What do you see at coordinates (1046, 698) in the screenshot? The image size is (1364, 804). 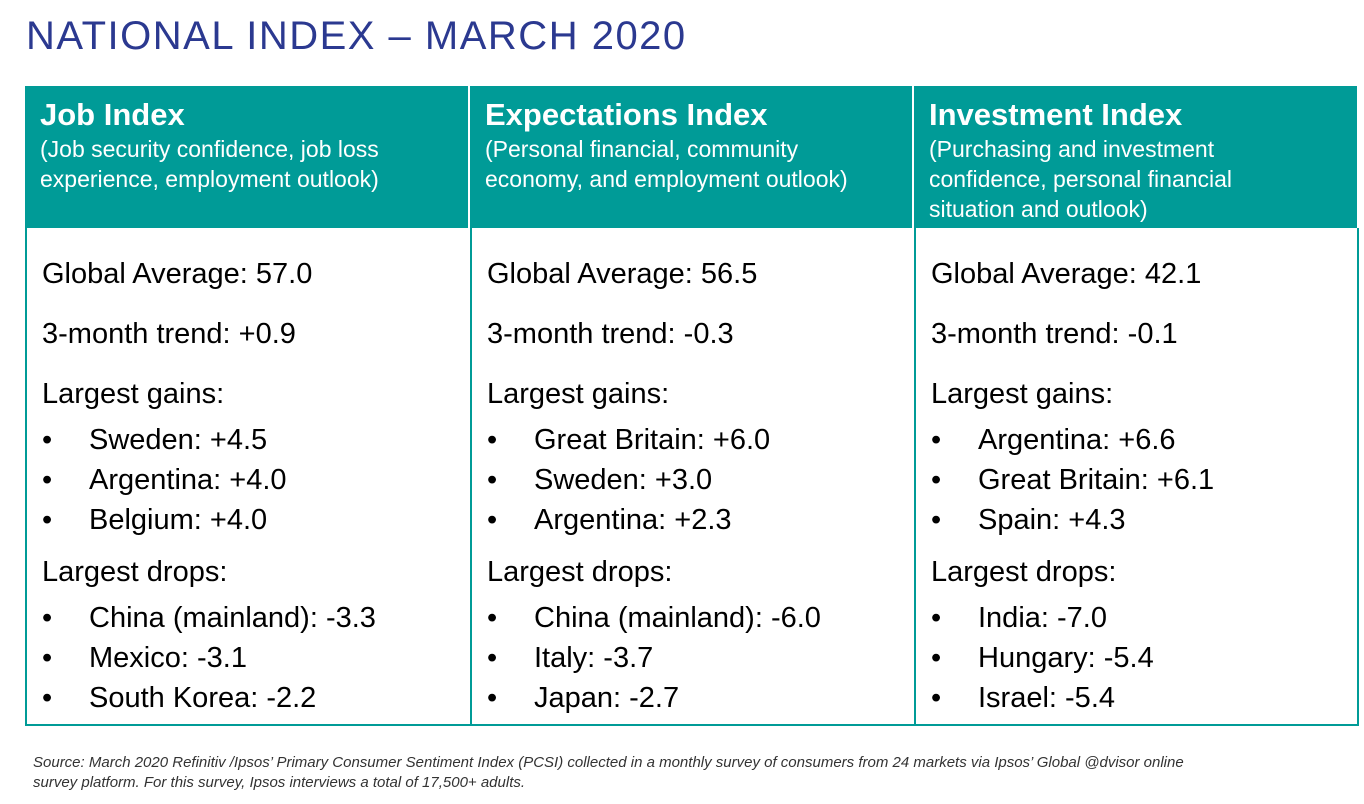 I see `list-item-text: Israel: -5.4` at bounding box center [1046, 698].